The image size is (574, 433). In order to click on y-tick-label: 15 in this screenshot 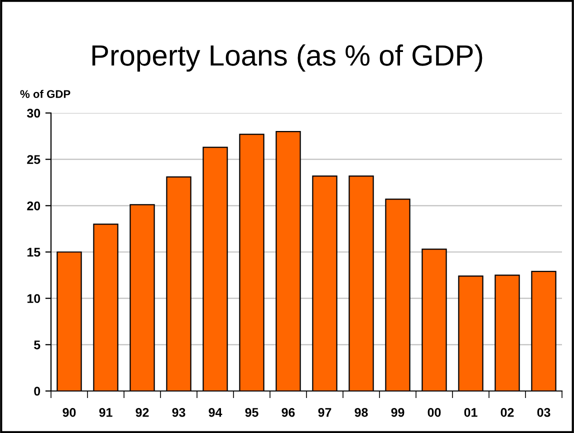, I will do `click(33, 252)`.